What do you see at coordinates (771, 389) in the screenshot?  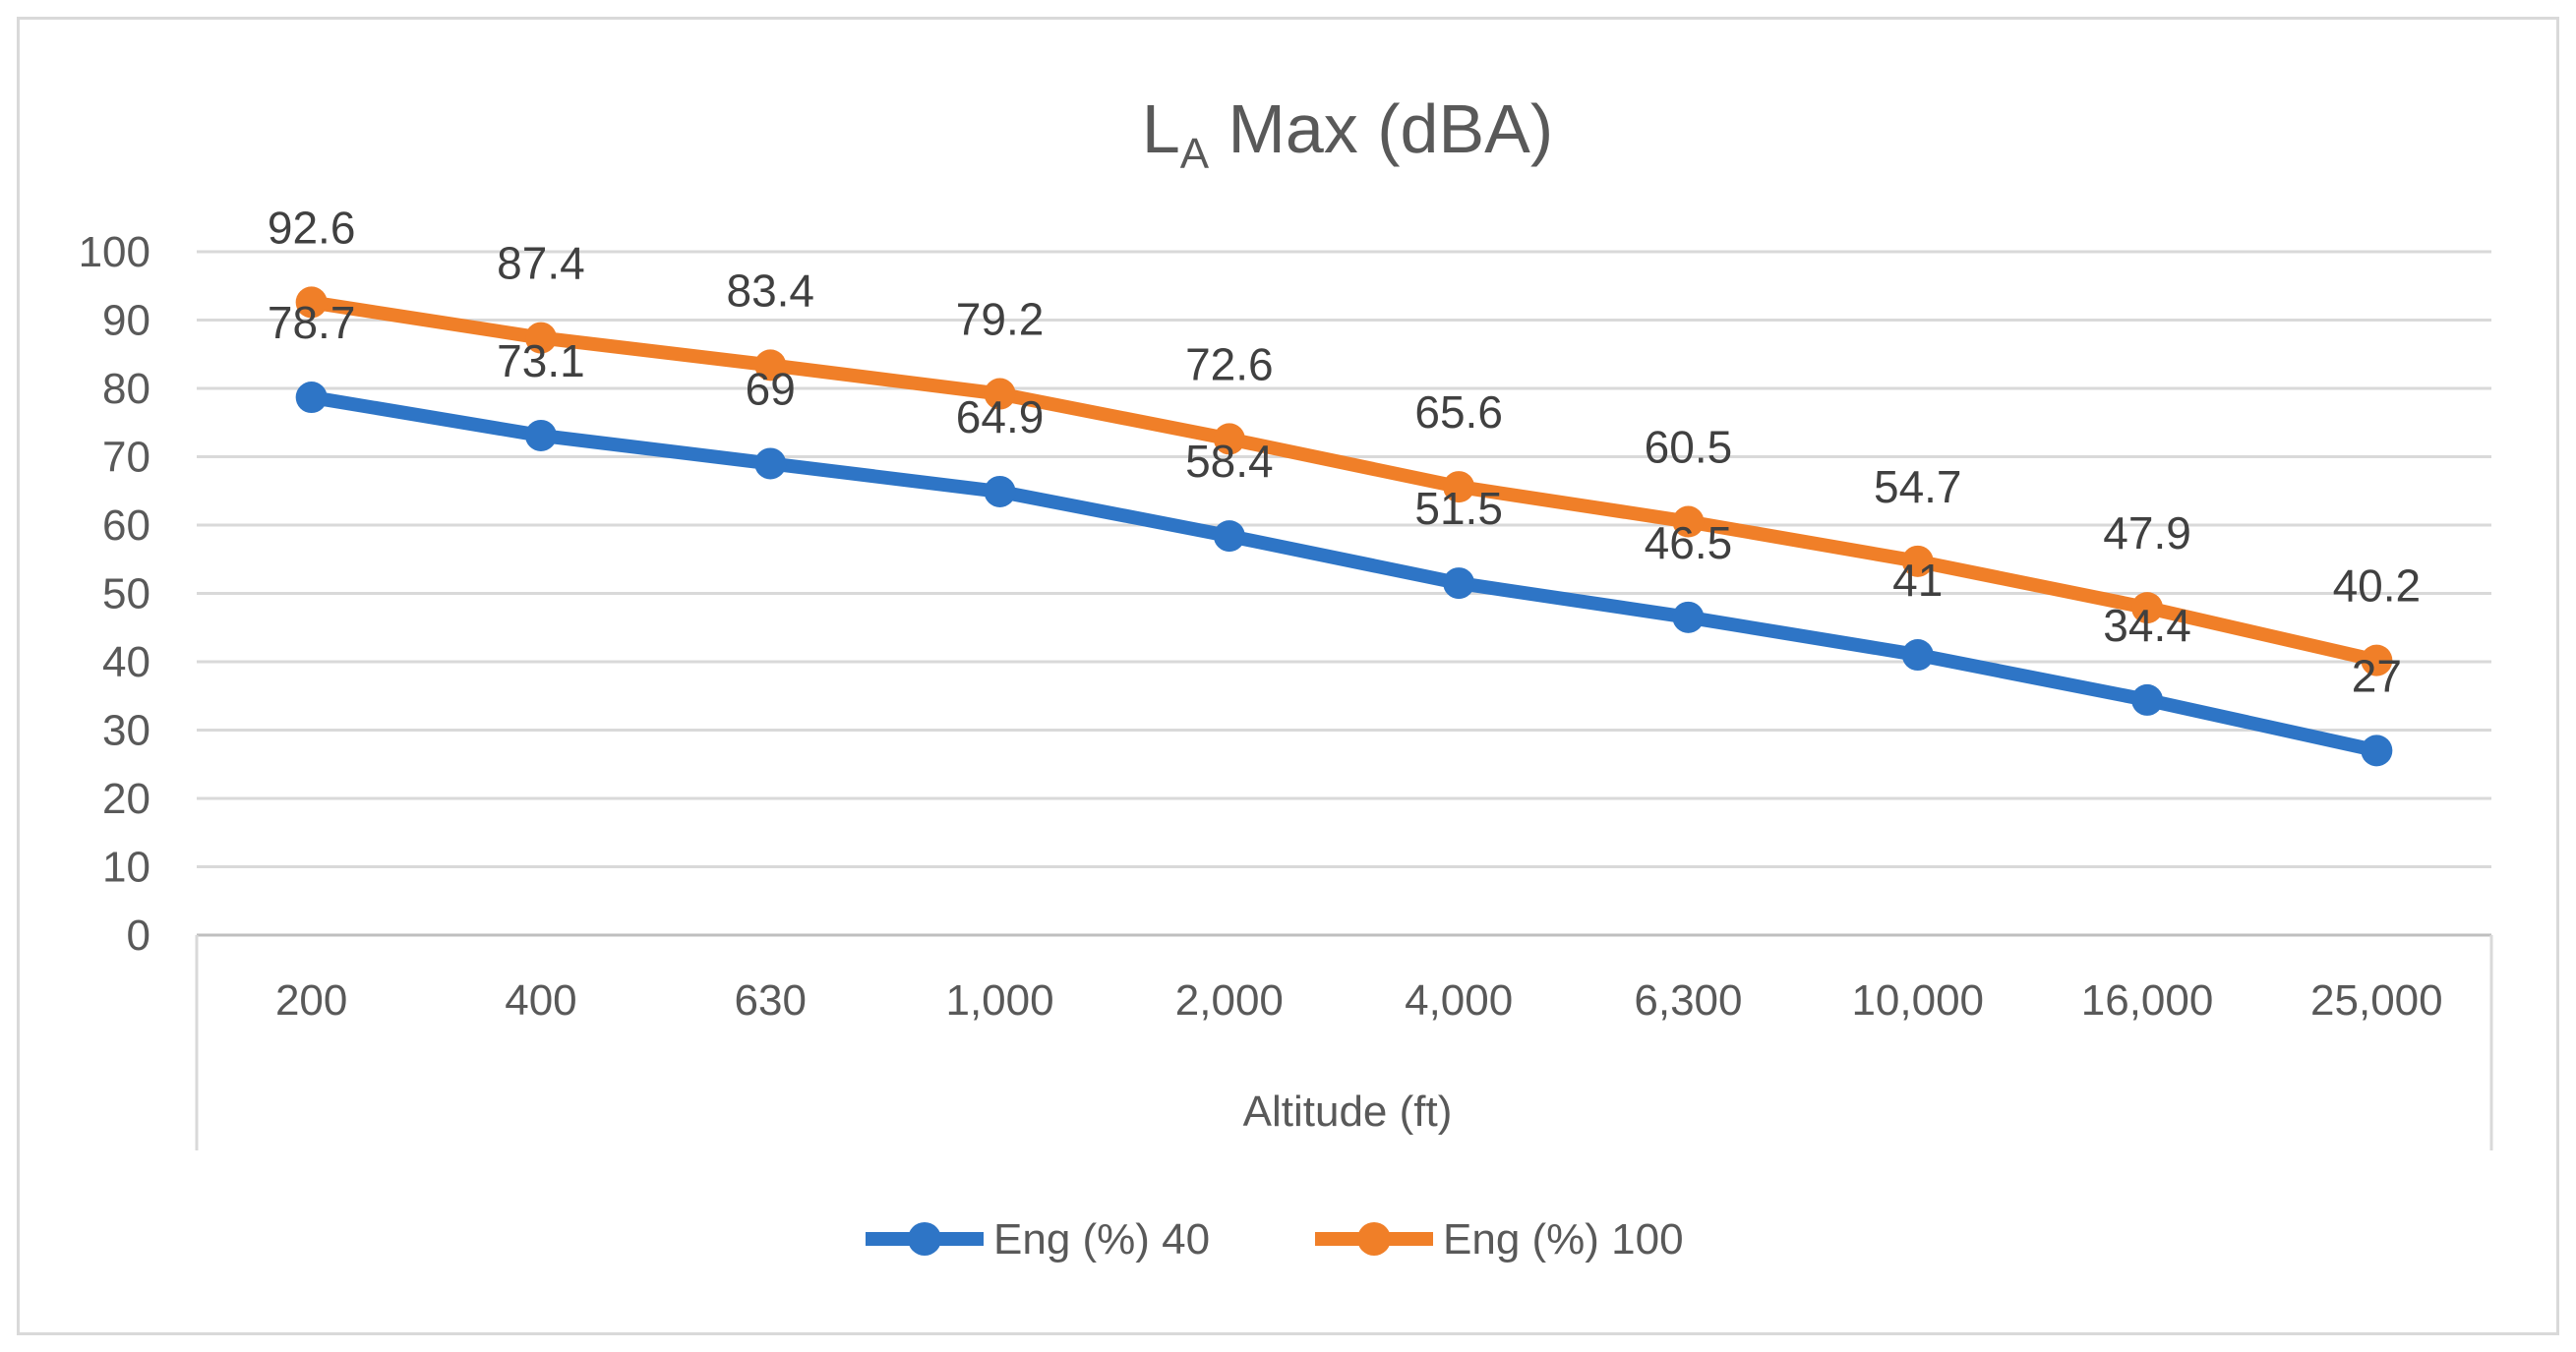 I see `series-1-data-label: 69` at bounding box center [771, 389].